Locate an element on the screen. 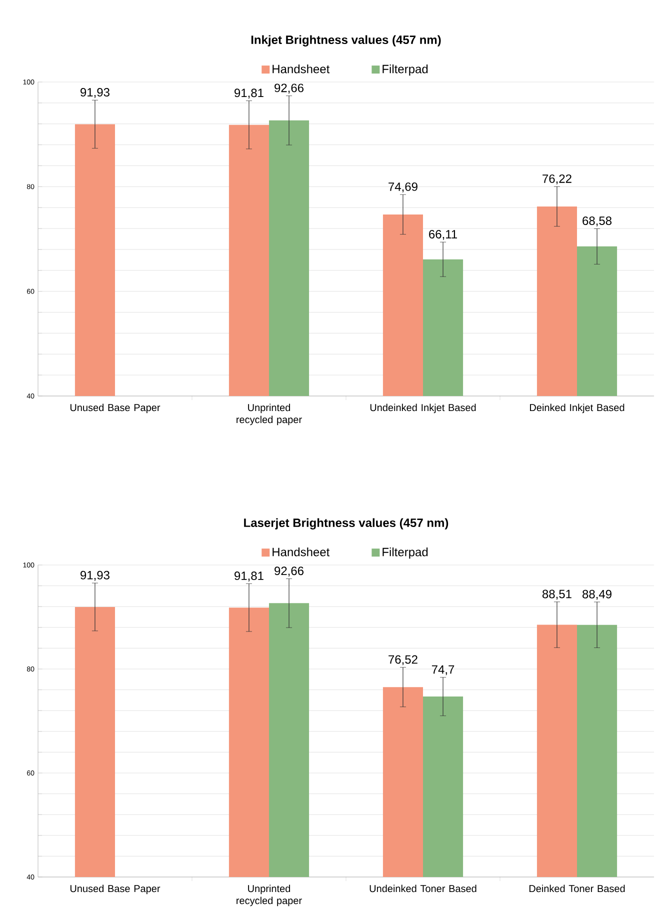  data-label: 74,7 is located at coordinates (443, 670).